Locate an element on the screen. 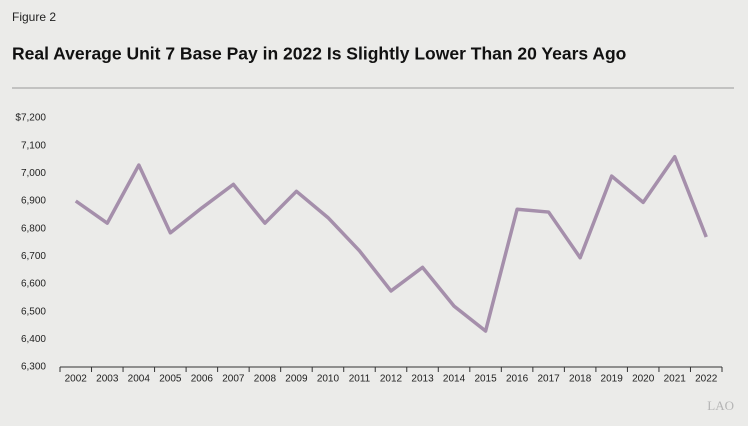  x-tick-label: 2016 is located at coordinates (517, 379).